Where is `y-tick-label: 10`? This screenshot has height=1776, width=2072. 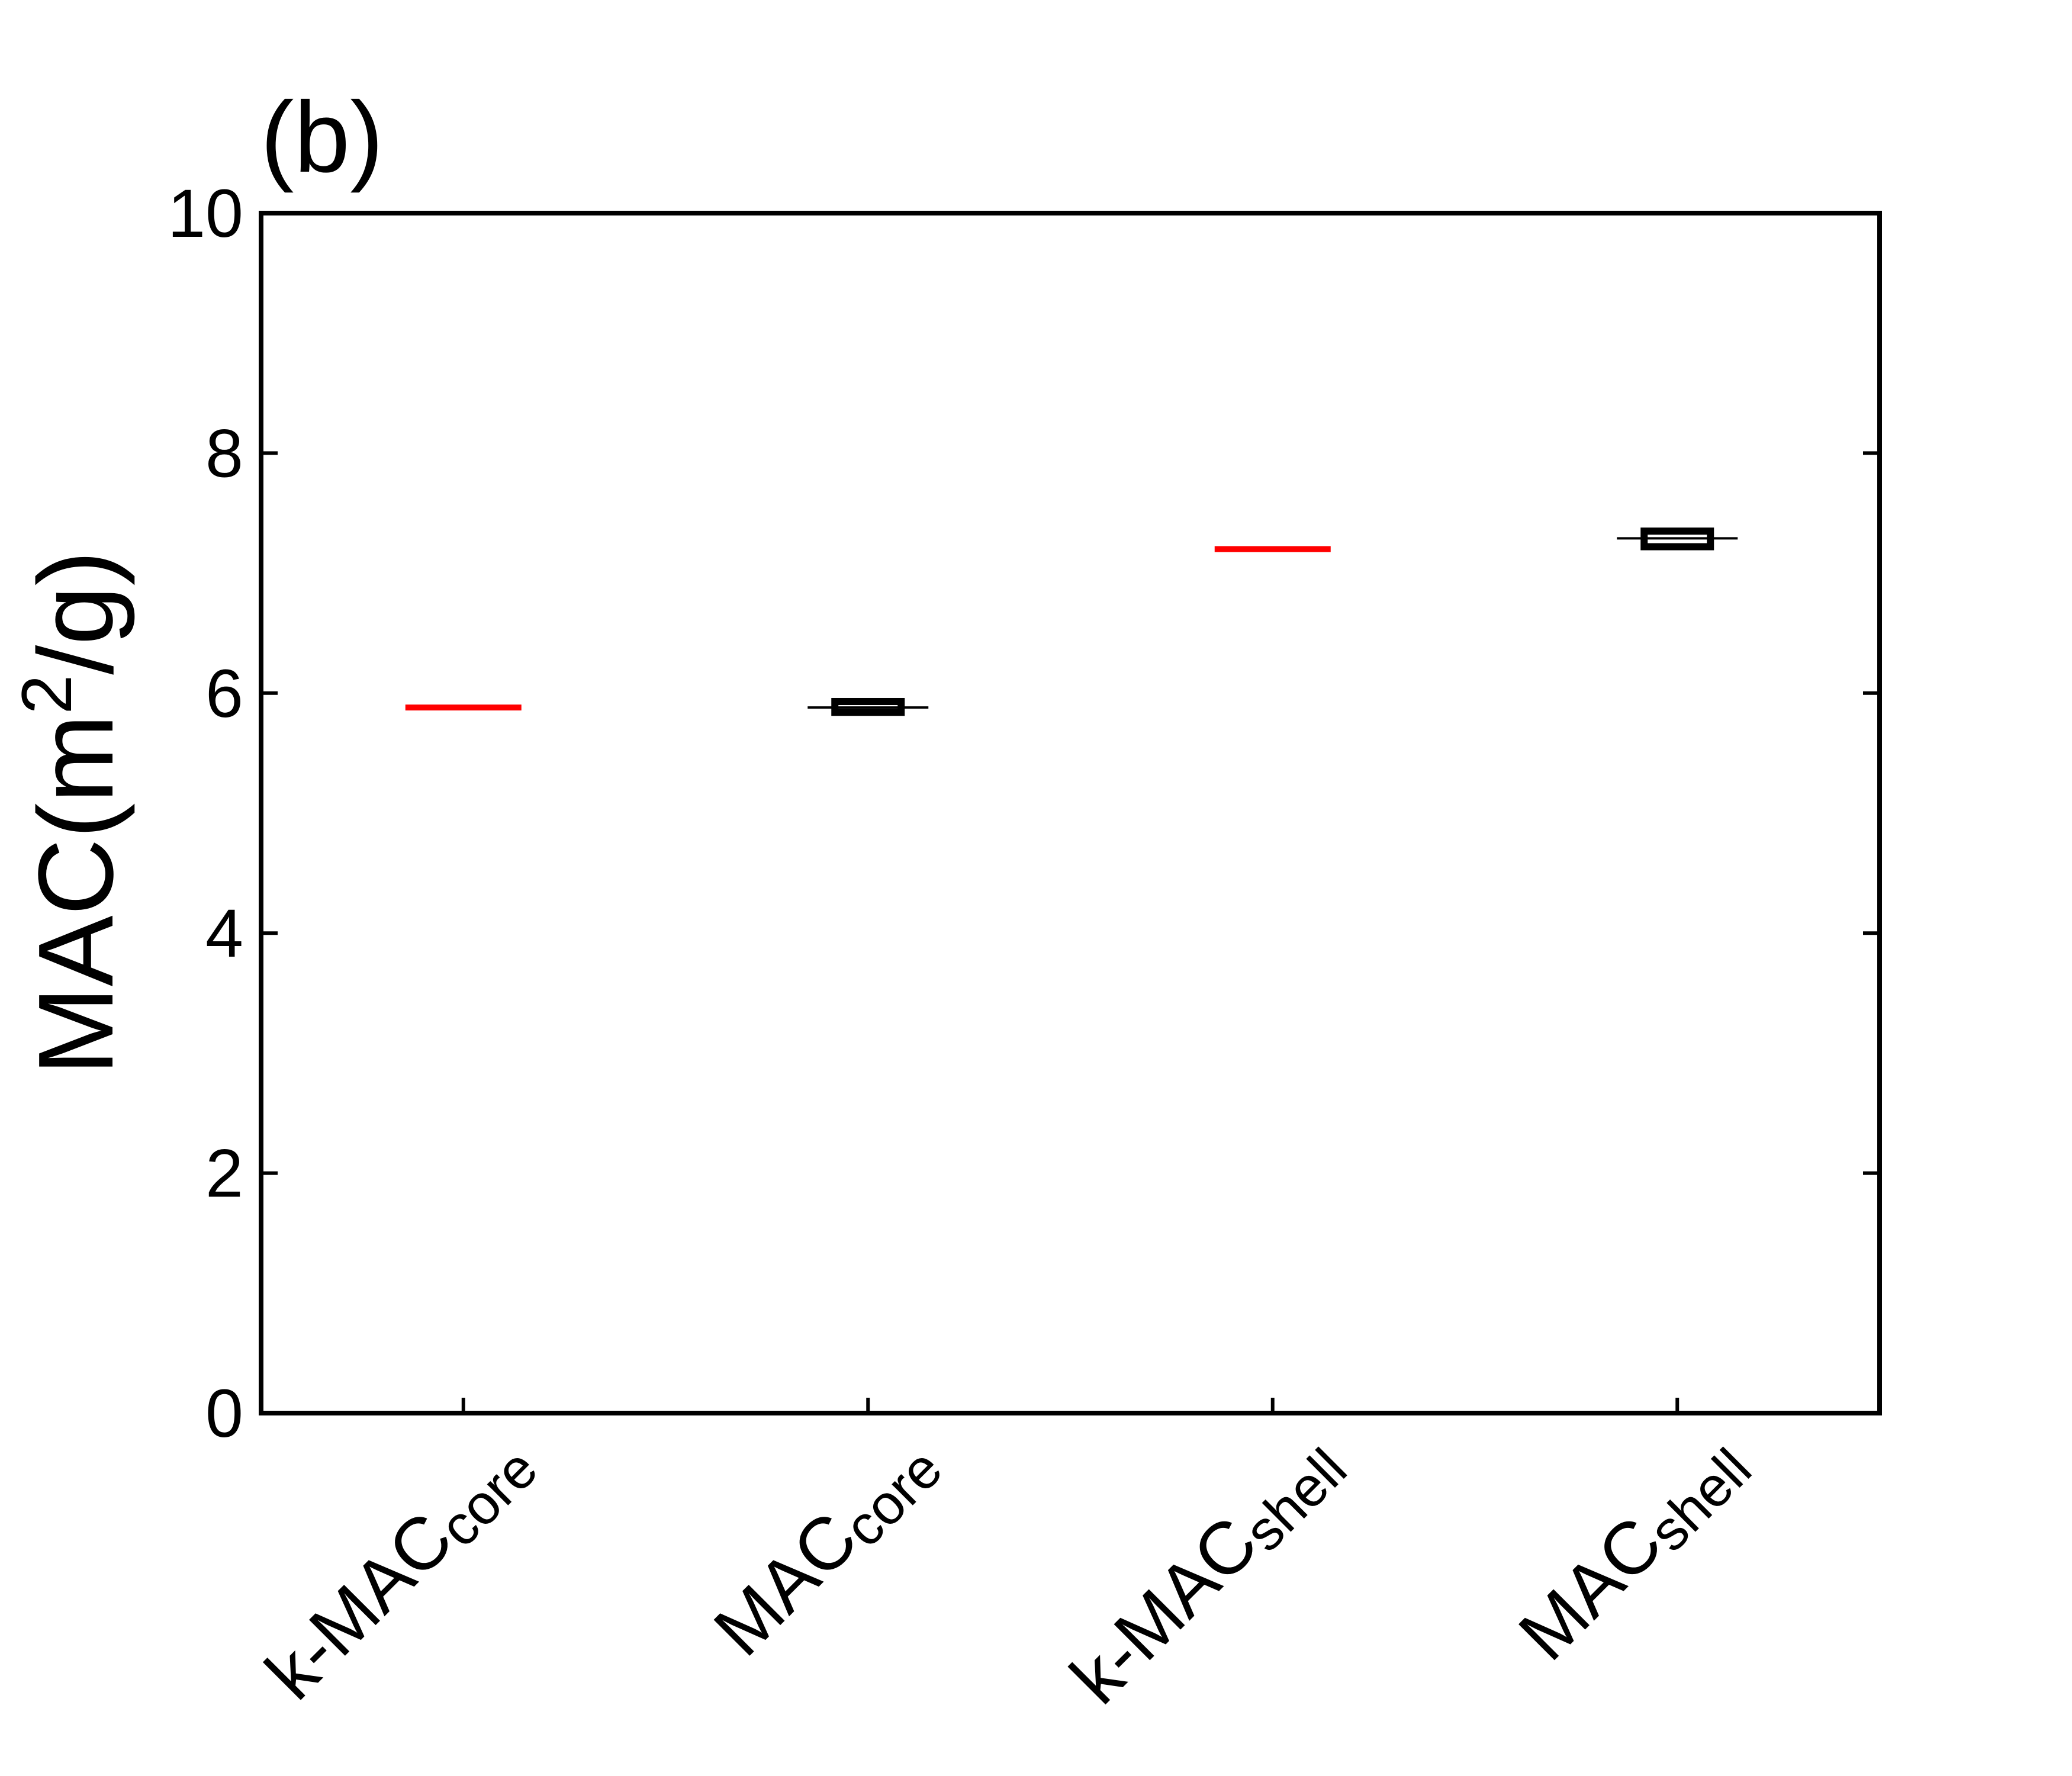
y-tick-label: 10 is located at coordinates (205, 214).